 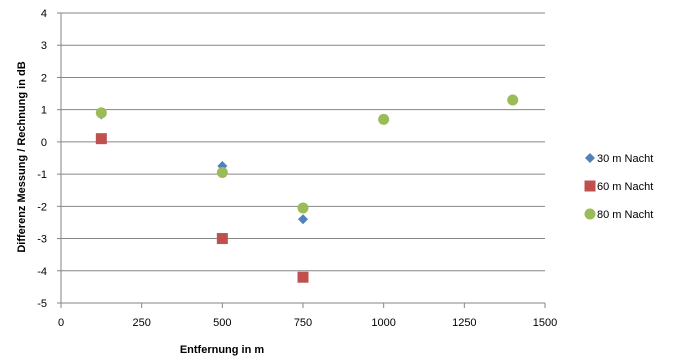 I want to click on y-tick-label: -3, so click(x=42, y=240).